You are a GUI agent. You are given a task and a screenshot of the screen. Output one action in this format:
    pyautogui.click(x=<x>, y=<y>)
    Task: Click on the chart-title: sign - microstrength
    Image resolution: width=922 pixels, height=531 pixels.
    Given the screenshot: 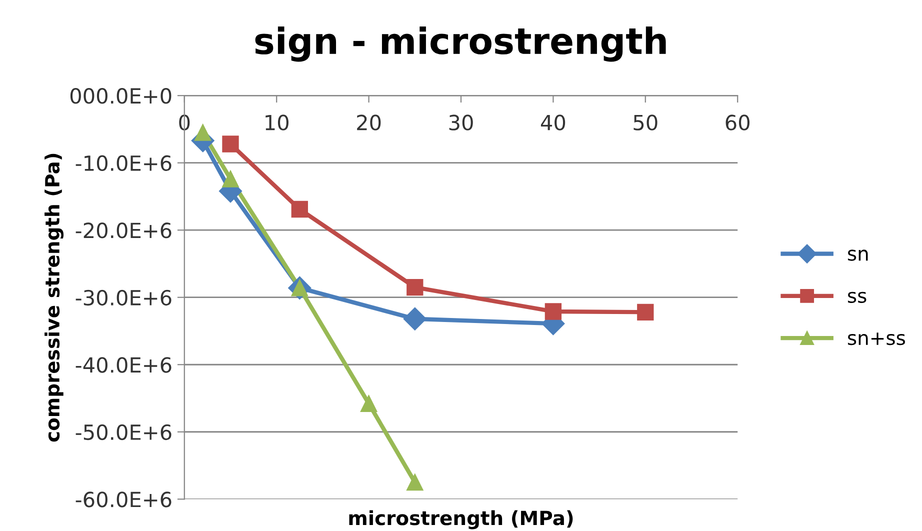 What is the action you would take?
    pyautogui.click(x=460, y=44)
    